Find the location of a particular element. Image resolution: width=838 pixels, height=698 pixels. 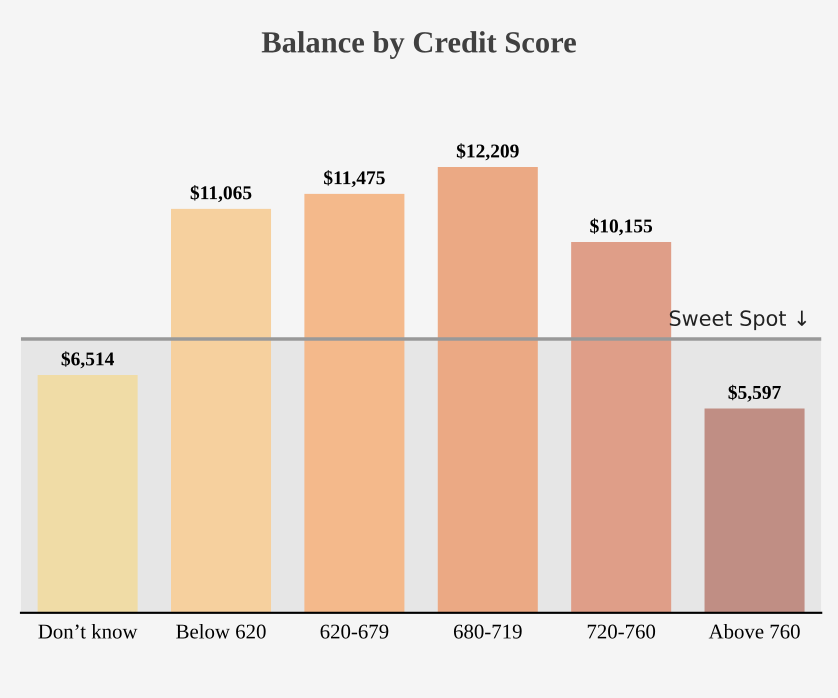

x-tick-label: Above 760 is located at coordinates (754, 631).